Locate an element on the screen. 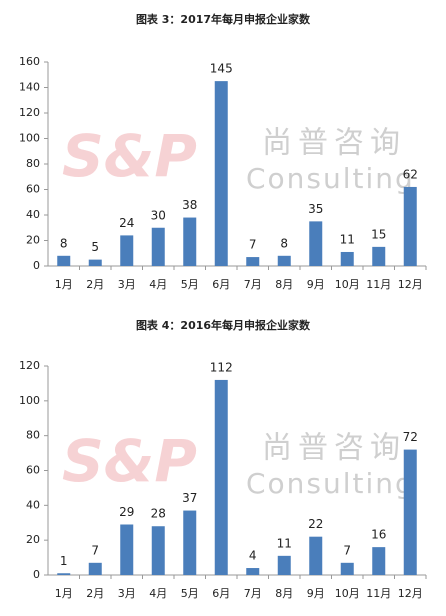 The height and width of the screenshot is (616, 446). value-label: 30 is located at coordinates (158, 215).